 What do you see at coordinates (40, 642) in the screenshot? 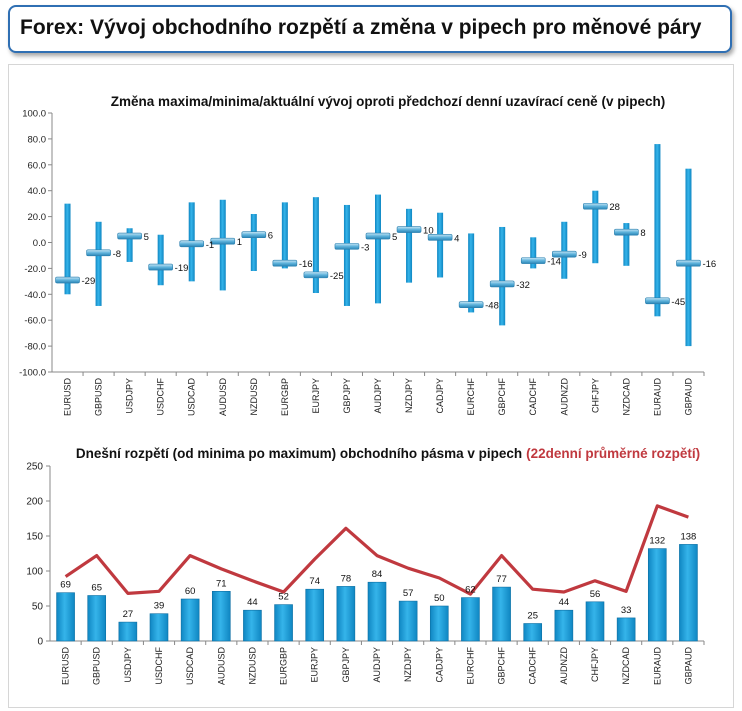
I see `chart2-y-tick-label: 0` at bounding box center [40, 642].